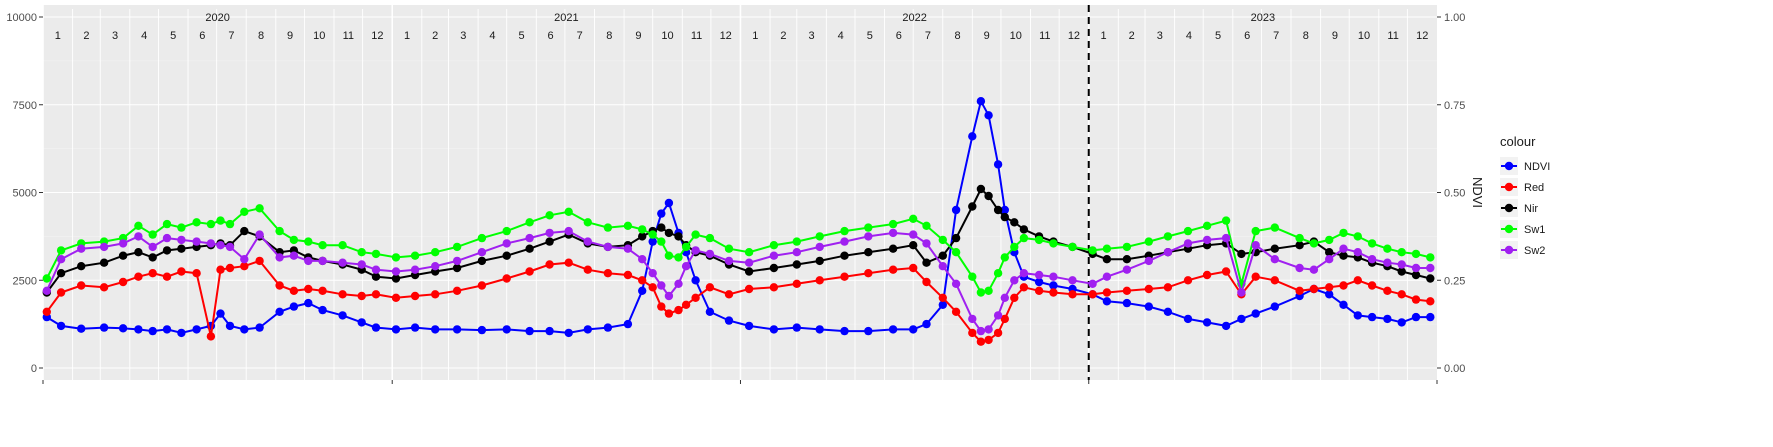 The width and height of the screenshot is (1773, 447). I want to click on legend-label: Sw1, so click(1534, 230).